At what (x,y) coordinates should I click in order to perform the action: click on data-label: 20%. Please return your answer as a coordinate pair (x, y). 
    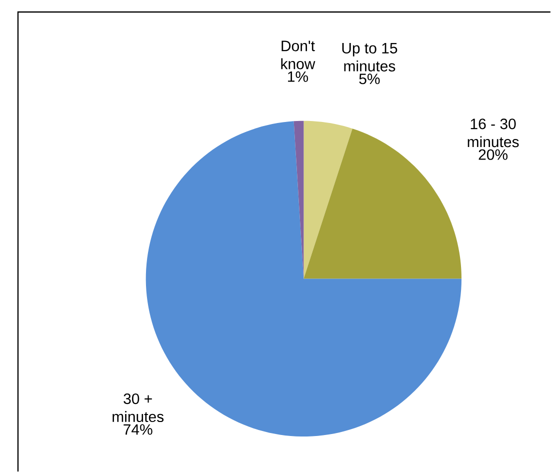
    Looking at the image, I should click on (493, 154).